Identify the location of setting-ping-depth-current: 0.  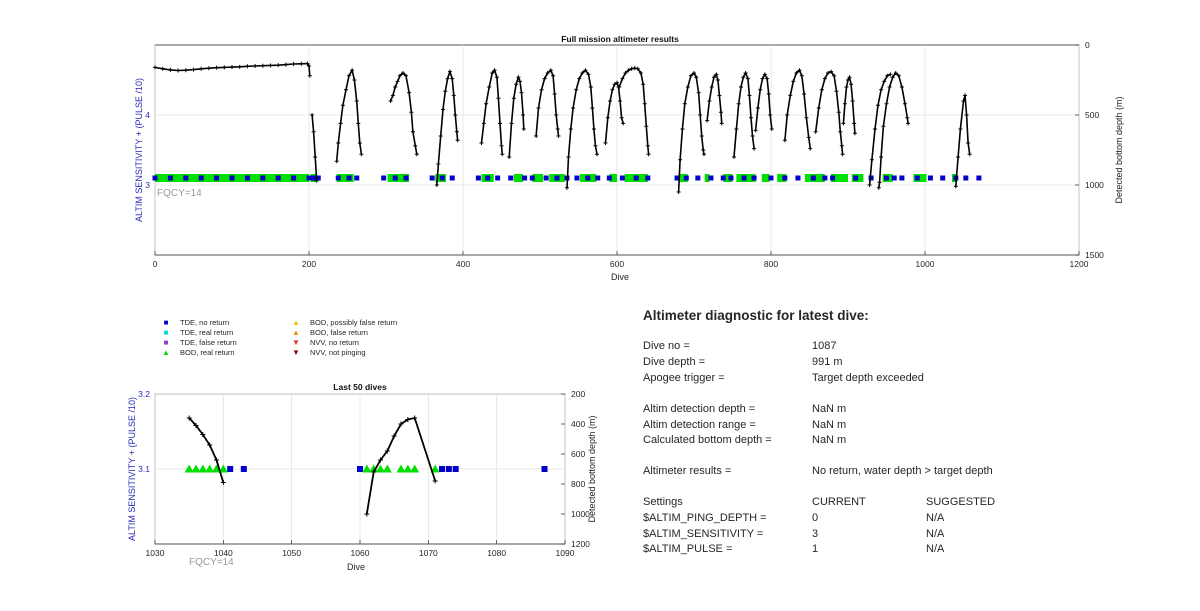
(815, 518).